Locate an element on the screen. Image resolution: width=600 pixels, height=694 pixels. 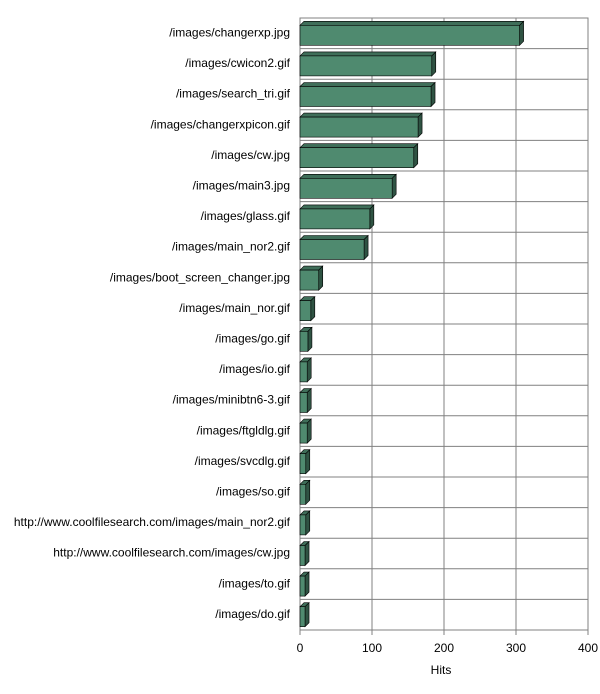
y-tick-label: /images/cwicon2.gif is located at coordinates (237, 63).